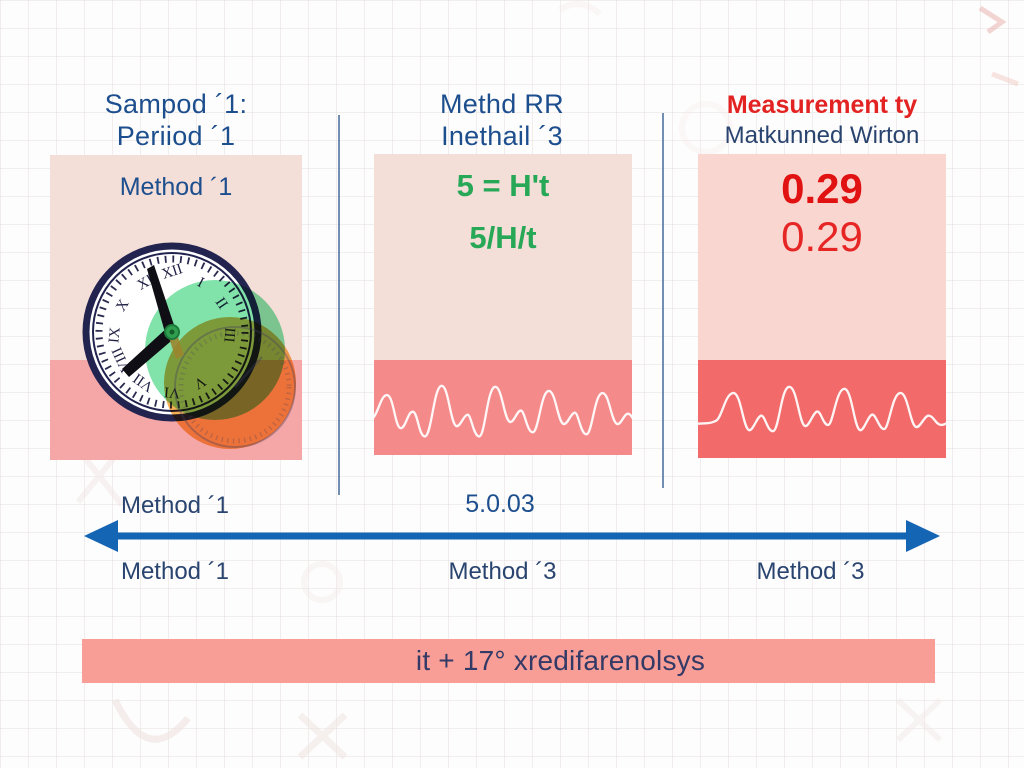  What do you see at coordinates (503, 237) in the screenshot?
I see `panel-2-formula-line2: 5/H/t` at bounding box center [503, 237].